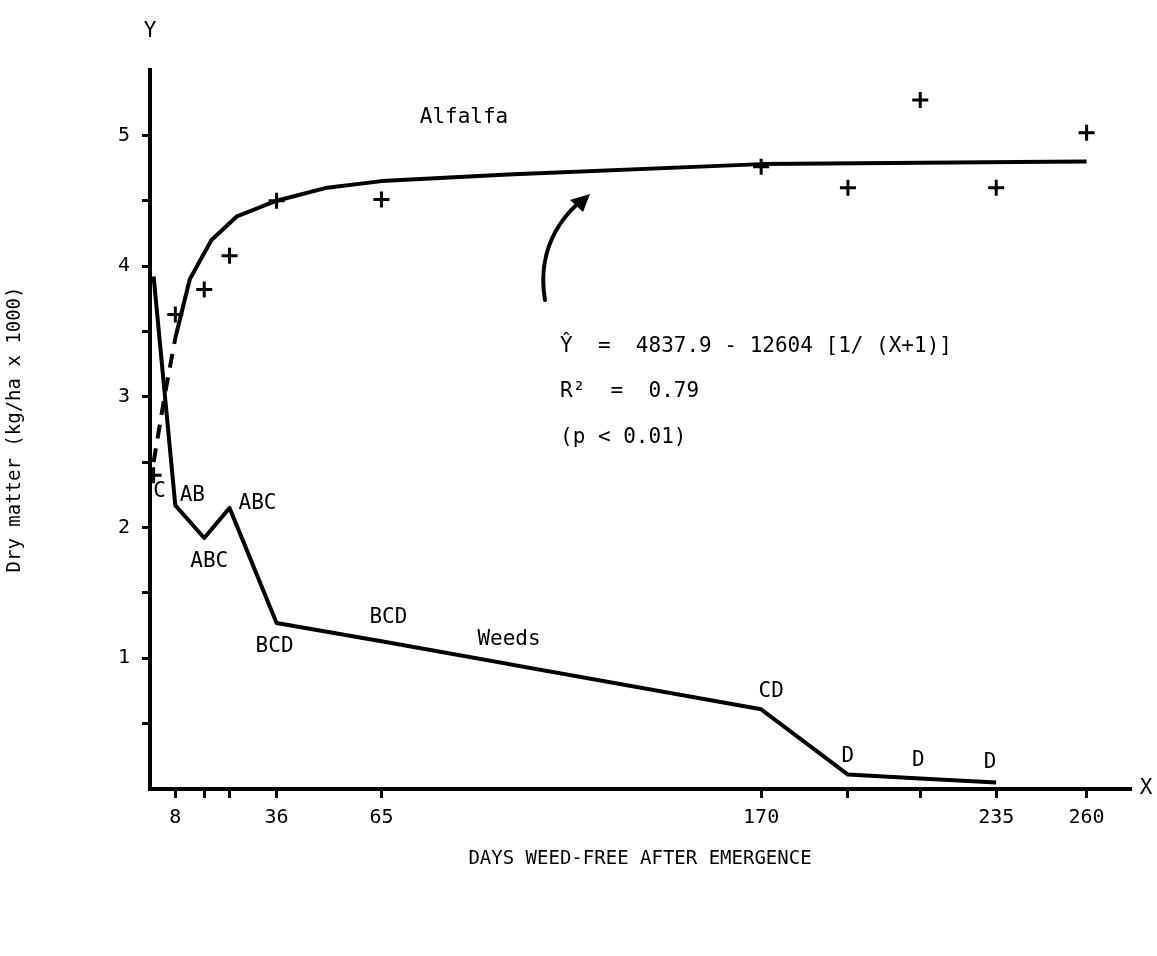  I want to click on text: Y, so click(150, 30).